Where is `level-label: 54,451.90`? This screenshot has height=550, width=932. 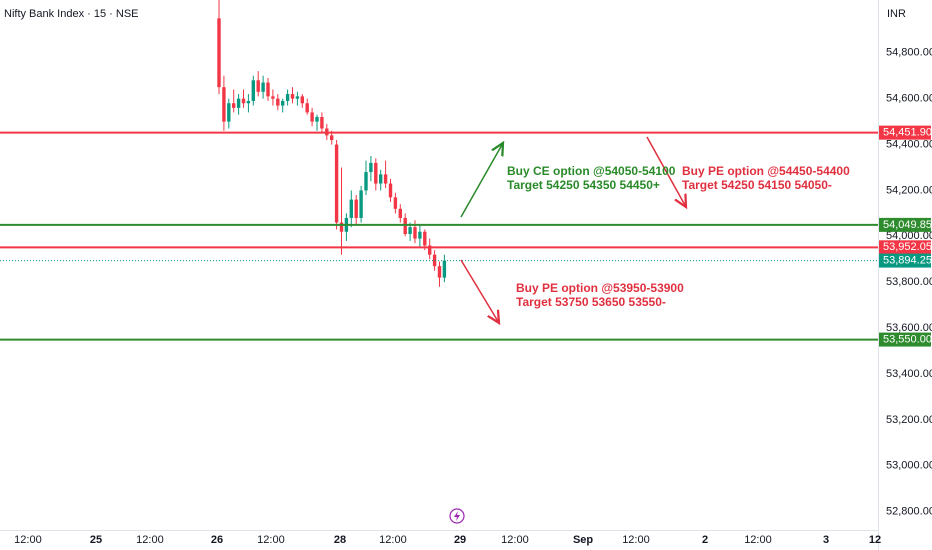 level-label: 54,451.90 is located at coordinates (907, 133).